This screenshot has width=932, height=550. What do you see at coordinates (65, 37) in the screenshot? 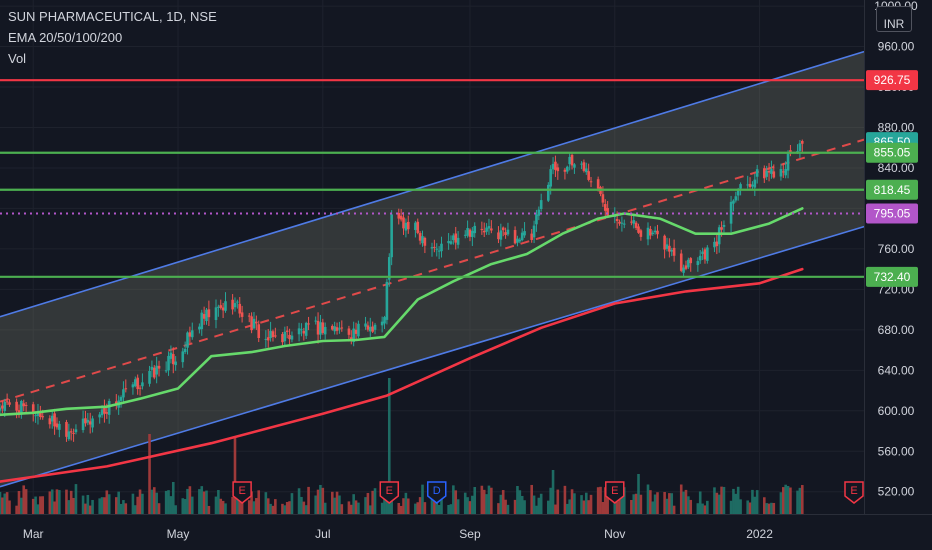
I see `indicator-label: EMA 20/50/100/200` at bounding box center [65, 37].